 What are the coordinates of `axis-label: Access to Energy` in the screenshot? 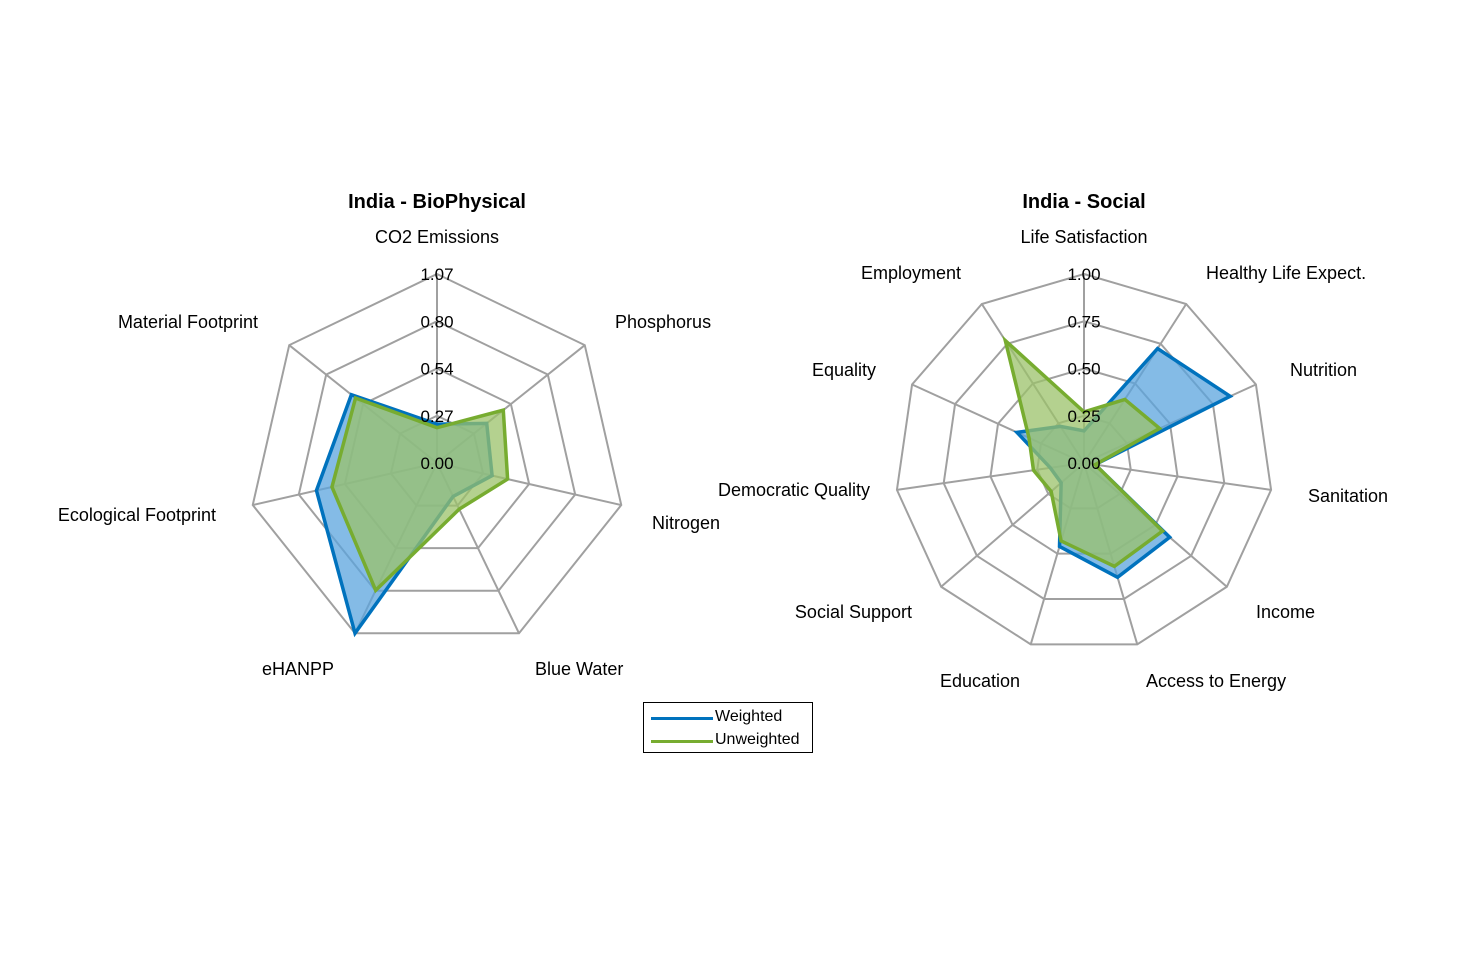 It's located at (1216, 681).